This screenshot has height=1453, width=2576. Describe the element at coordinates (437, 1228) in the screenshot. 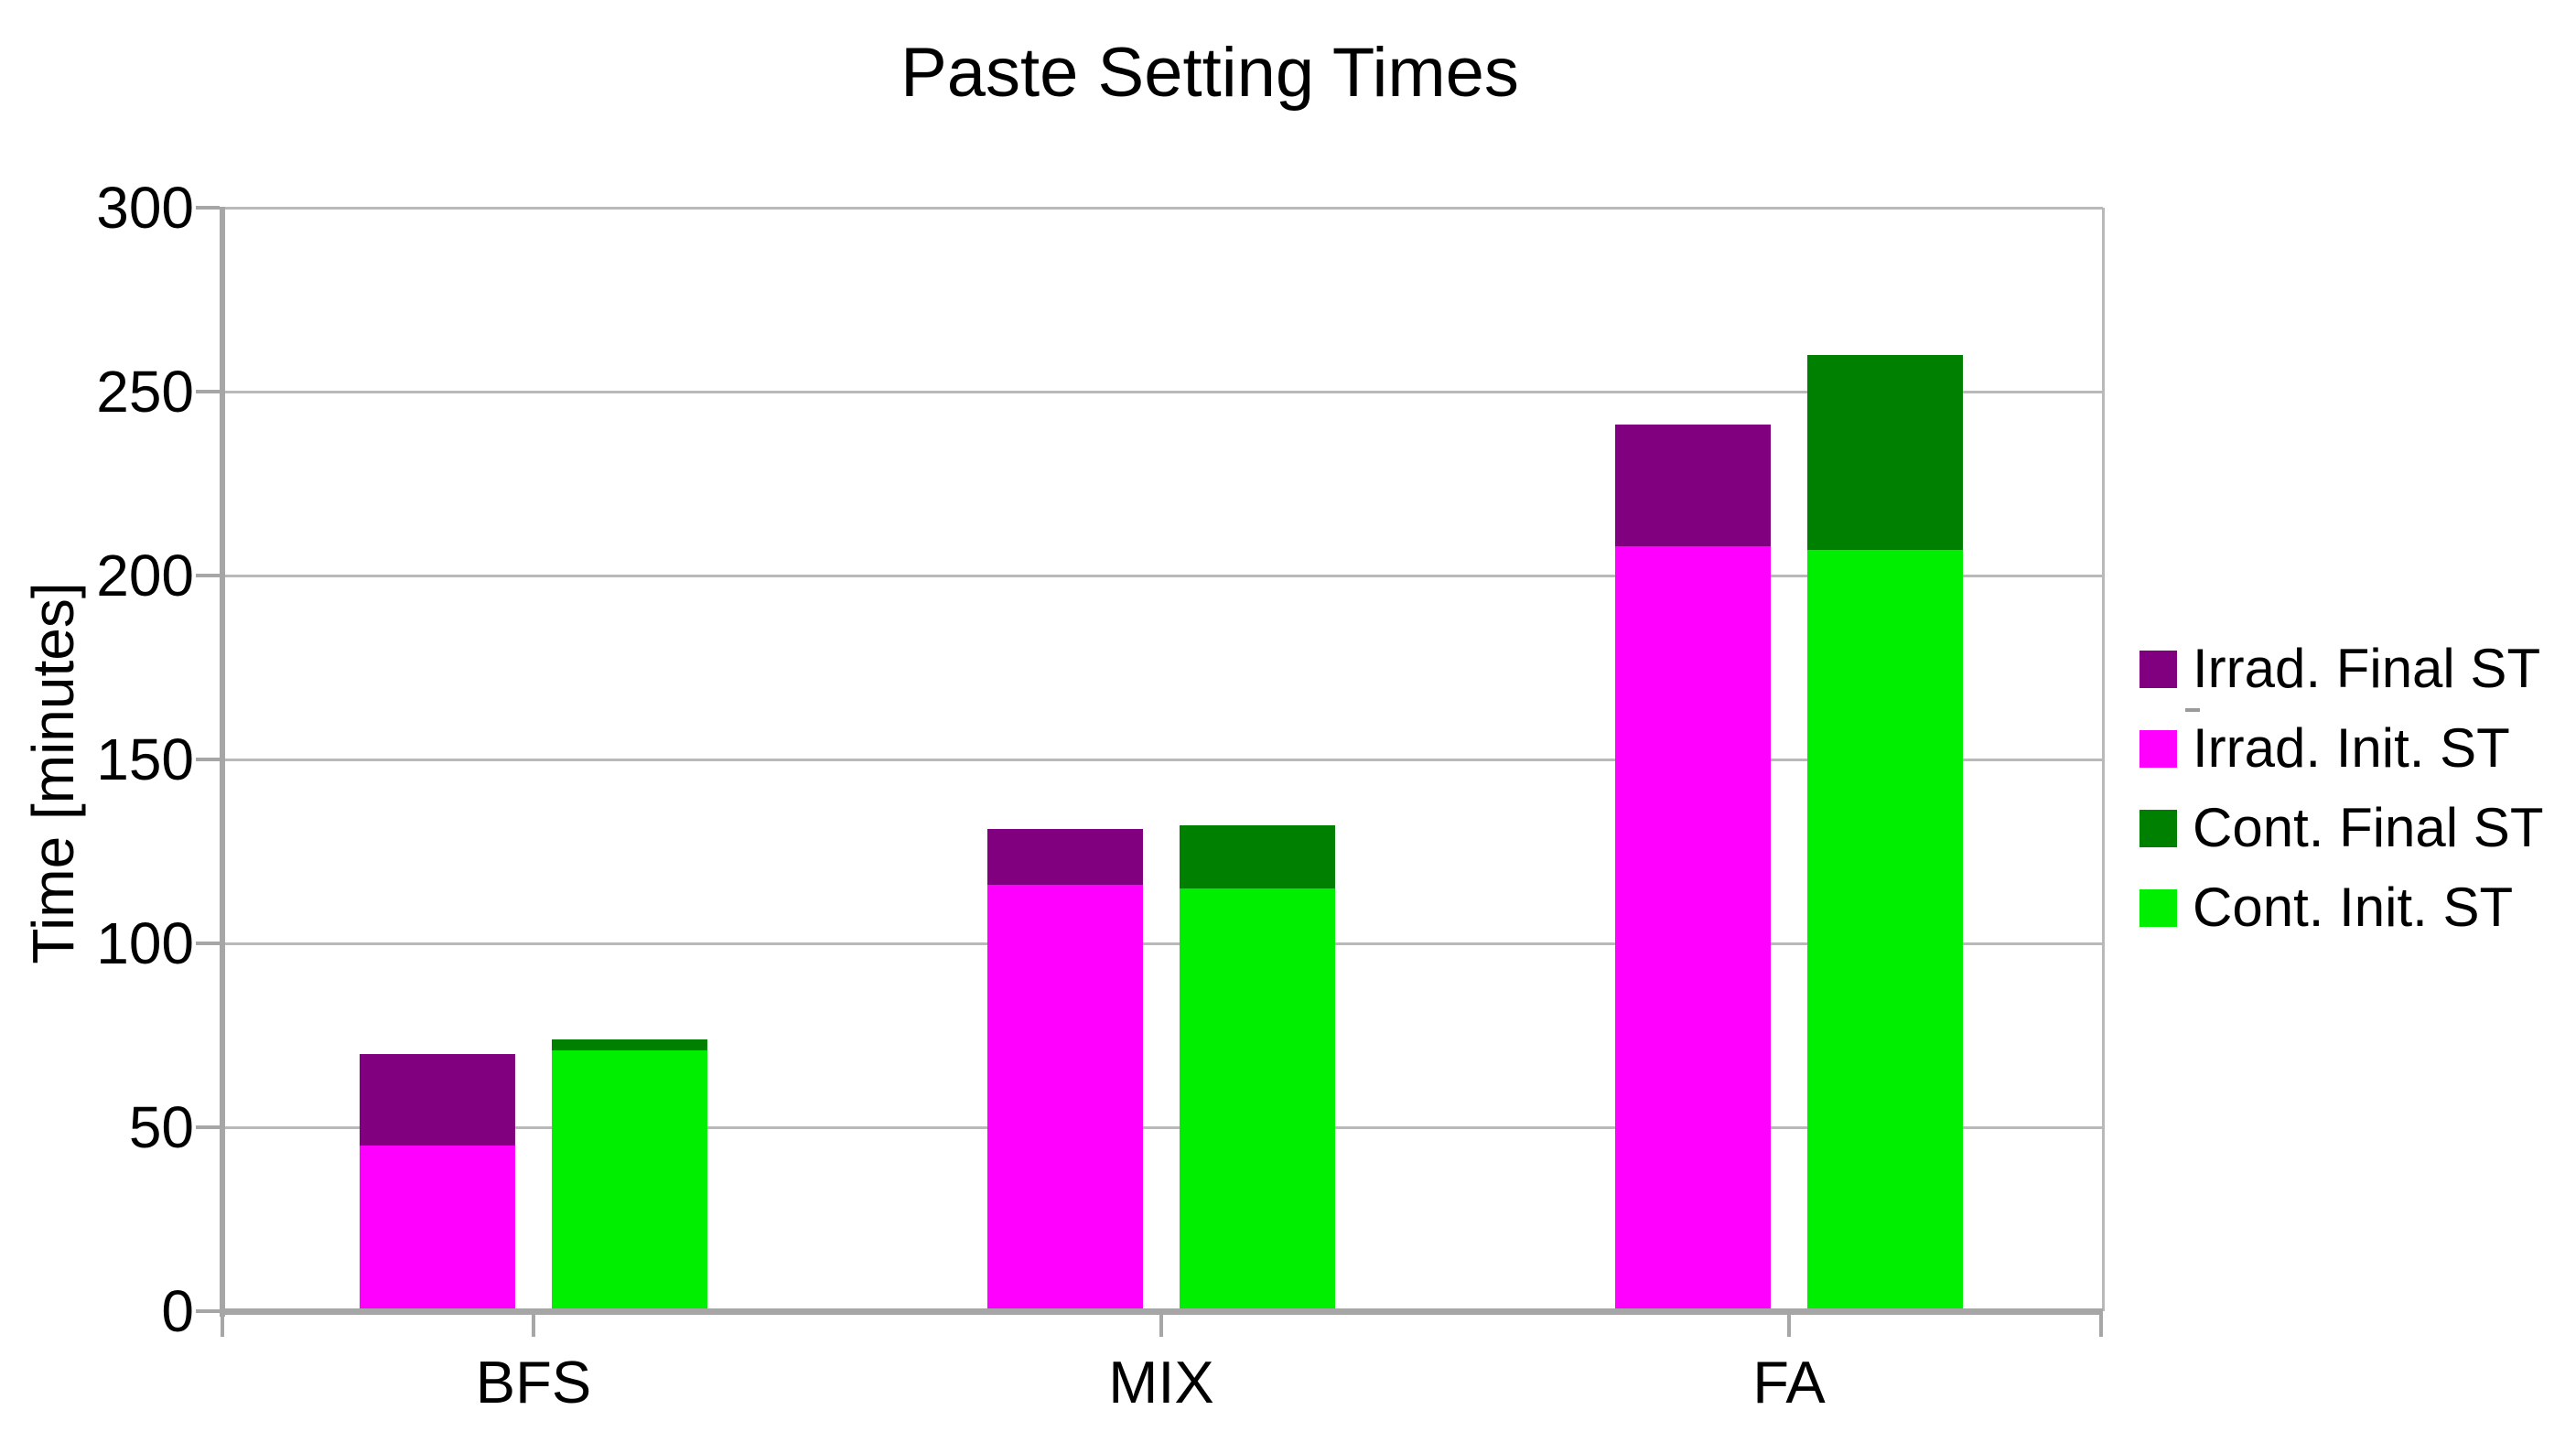

I see `bar-bfs-irradiated-init-segment` at that location.